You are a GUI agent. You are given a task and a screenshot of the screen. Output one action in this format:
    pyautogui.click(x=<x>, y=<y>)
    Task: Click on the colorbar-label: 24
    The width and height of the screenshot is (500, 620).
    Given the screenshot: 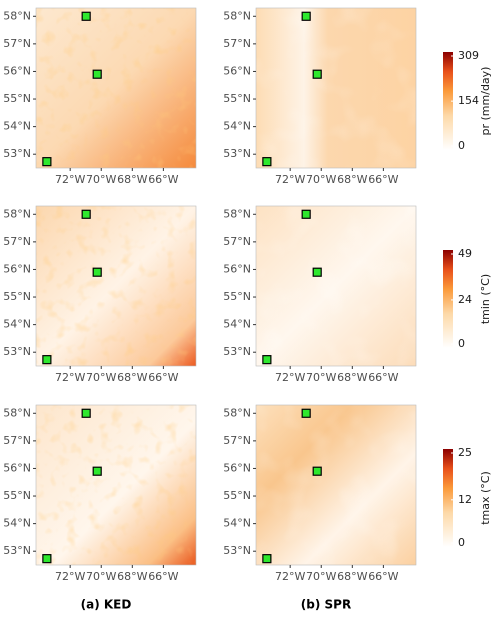 What is the action you would take?
    pyautogui.click(x=465, y=299)
    